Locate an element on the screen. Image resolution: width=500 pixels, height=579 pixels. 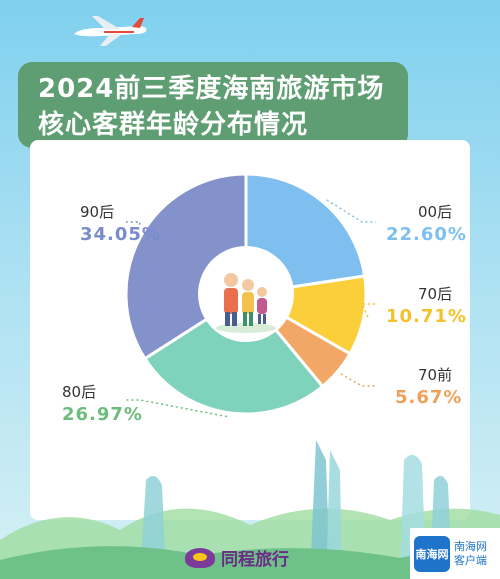
label-70前-value: 5.67% is located at coordinates (429, 397).